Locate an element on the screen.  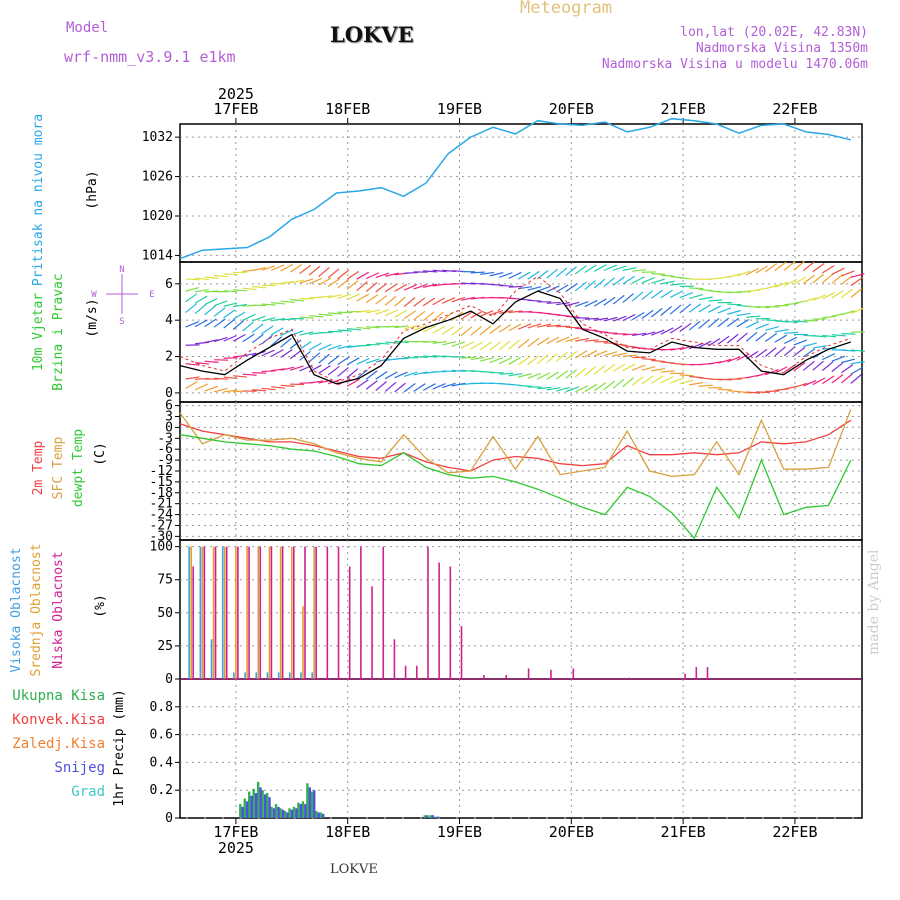
meteogram-title: Meteogram is located at coordinates (566, 9).